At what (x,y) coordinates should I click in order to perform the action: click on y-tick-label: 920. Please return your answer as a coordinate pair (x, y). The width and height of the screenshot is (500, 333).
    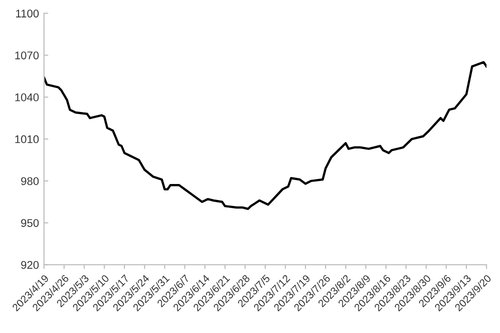
    Looking at the image, I should click on (30, 265).